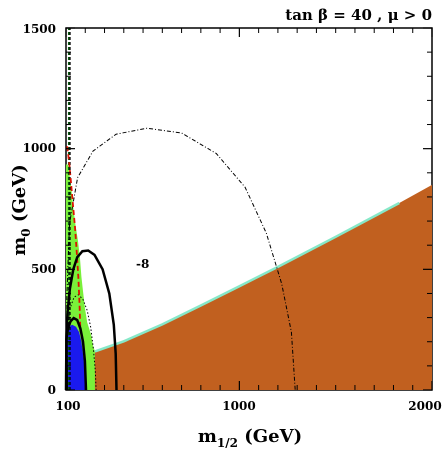 This screenshot has height=457, width=446. Describe the element at coordinates (43, 269) in the screenshot. I see `y-tick-label-500: 500` at that location.